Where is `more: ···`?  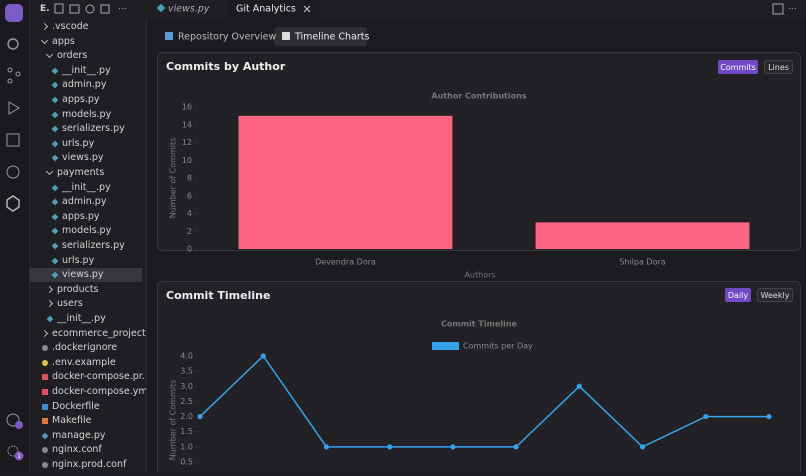 more: ··· is located at coordinates (122, 10).